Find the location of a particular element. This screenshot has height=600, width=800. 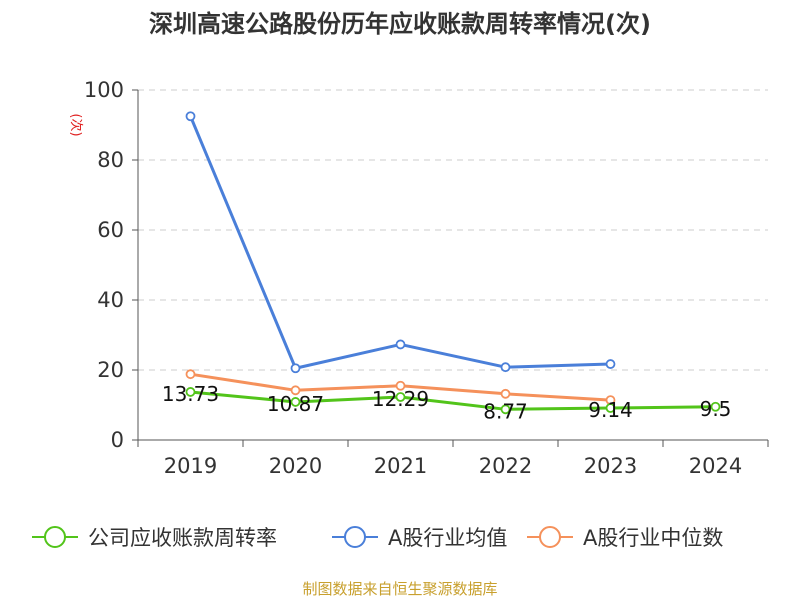

y-tick-label: 20 is located at coordinates (110, 370).